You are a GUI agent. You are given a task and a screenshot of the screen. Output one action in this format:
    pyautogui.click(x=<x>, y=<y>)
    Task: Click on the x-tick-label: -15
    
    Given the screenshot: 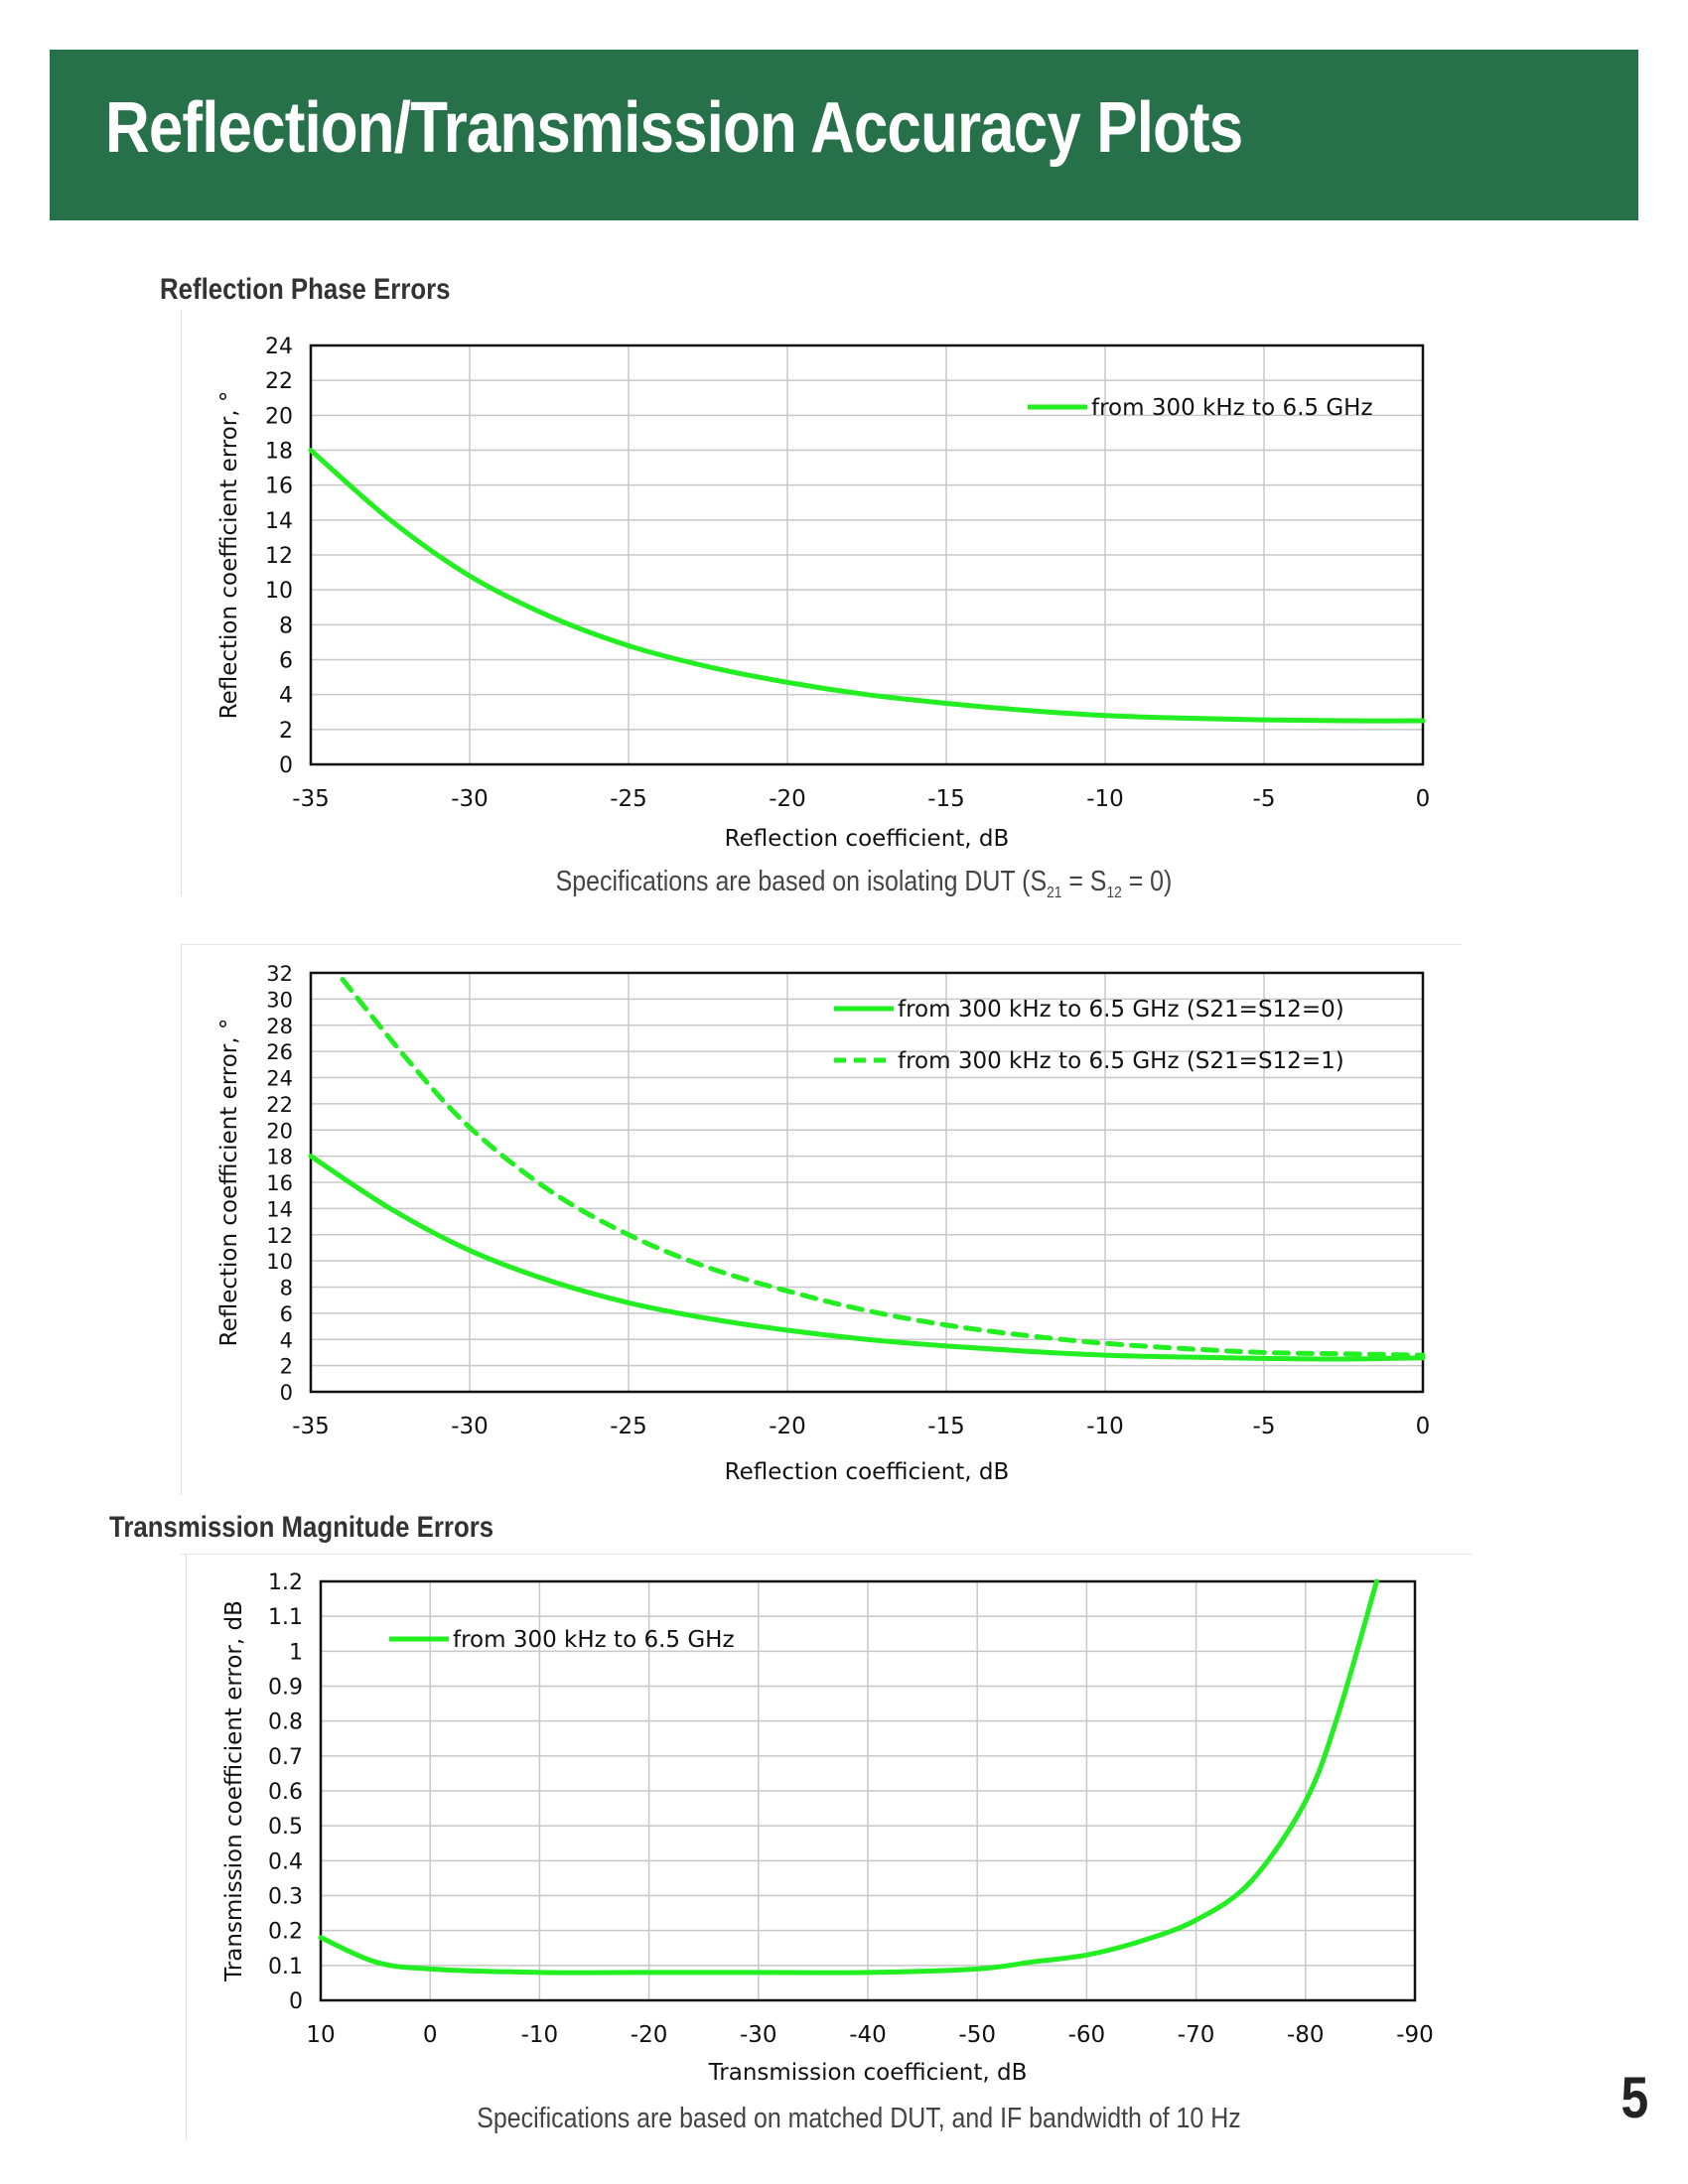 What is the action you would take?
    pyautogui.click(x=946, y=799)
    